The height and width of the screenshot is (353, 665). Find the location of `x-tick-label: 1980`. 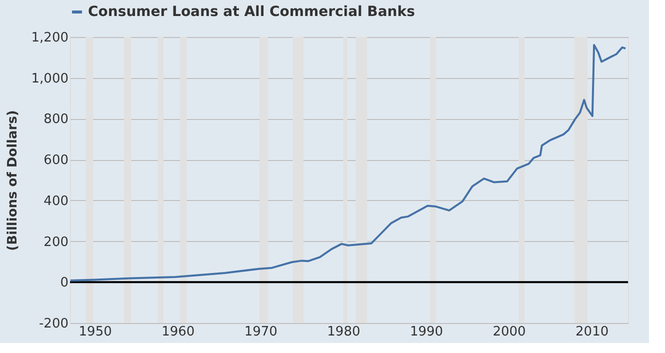

x-tick-label: 1980 is located at coordinates (343, 332).